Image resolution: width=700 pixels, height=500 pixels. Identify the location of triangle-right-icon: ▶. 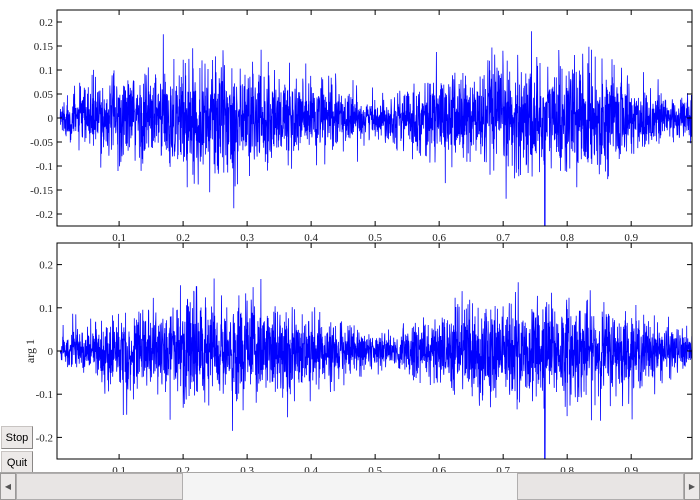
(692, 486).